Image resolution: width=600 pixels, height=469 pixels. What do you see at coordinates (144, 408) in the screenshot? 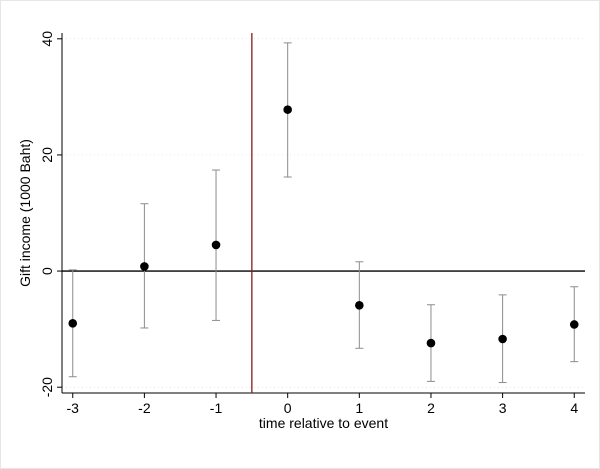
I see `x-tick-label: -2` at bounding box center [144, 408].